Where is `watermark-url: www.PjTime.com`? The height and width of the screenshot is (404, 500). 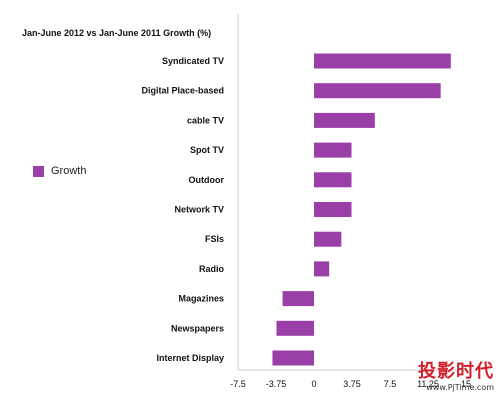 watermark-url: www.PjTime.com is located at coordinates (460, 387).